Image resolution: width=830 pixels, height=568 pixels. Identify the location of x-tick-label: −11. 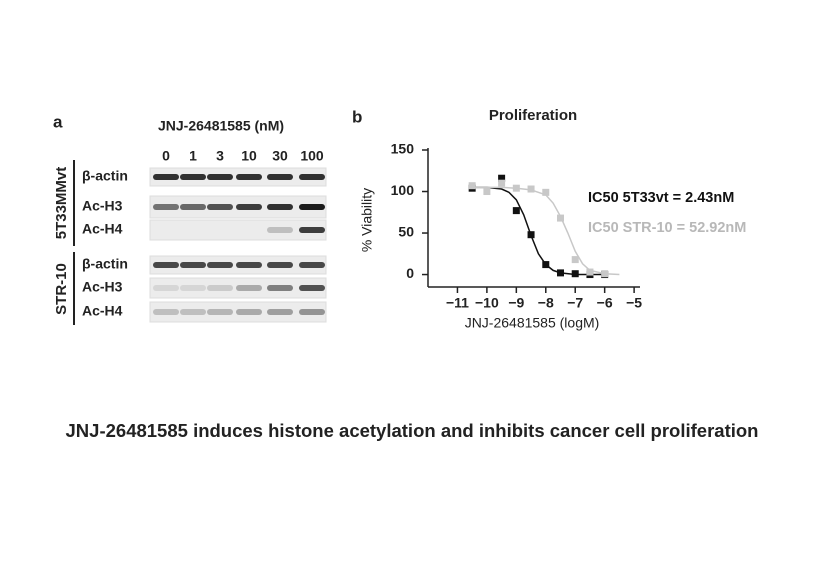
(457, 303).